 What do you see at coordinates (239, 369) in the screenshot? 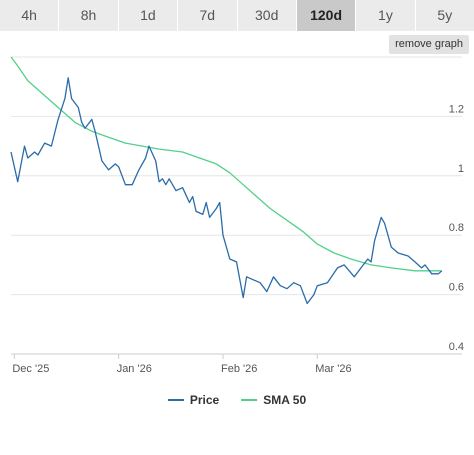
I see `x-tick-label: Feb '26` at bounding box center [239, 369].